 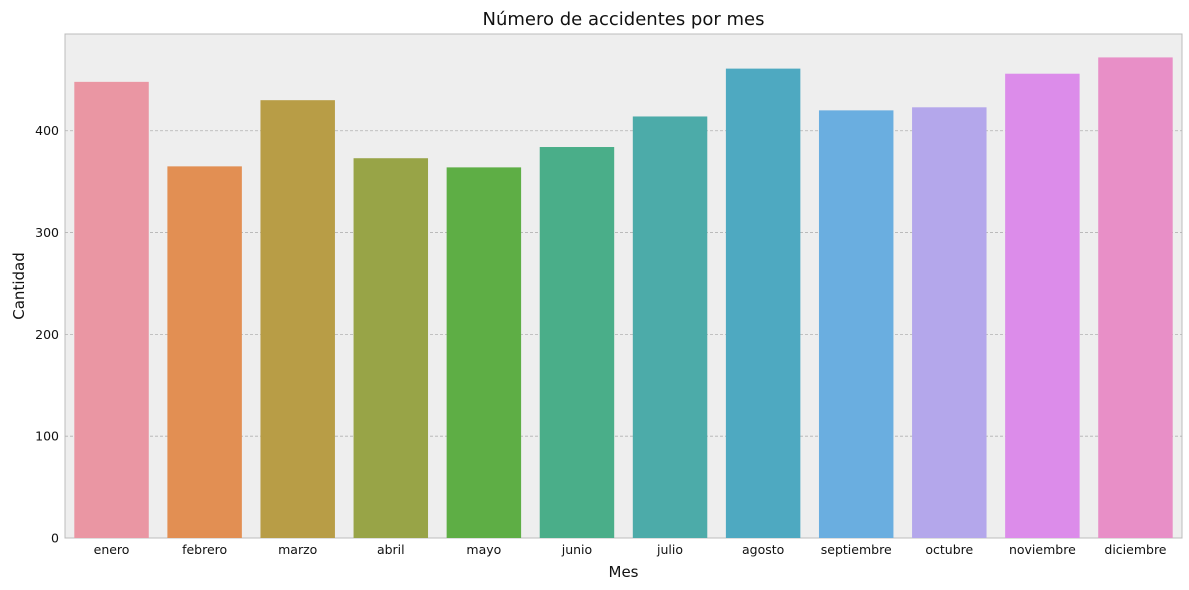 I want to click on x-tick-label: enero, so click(x=112, y=549).